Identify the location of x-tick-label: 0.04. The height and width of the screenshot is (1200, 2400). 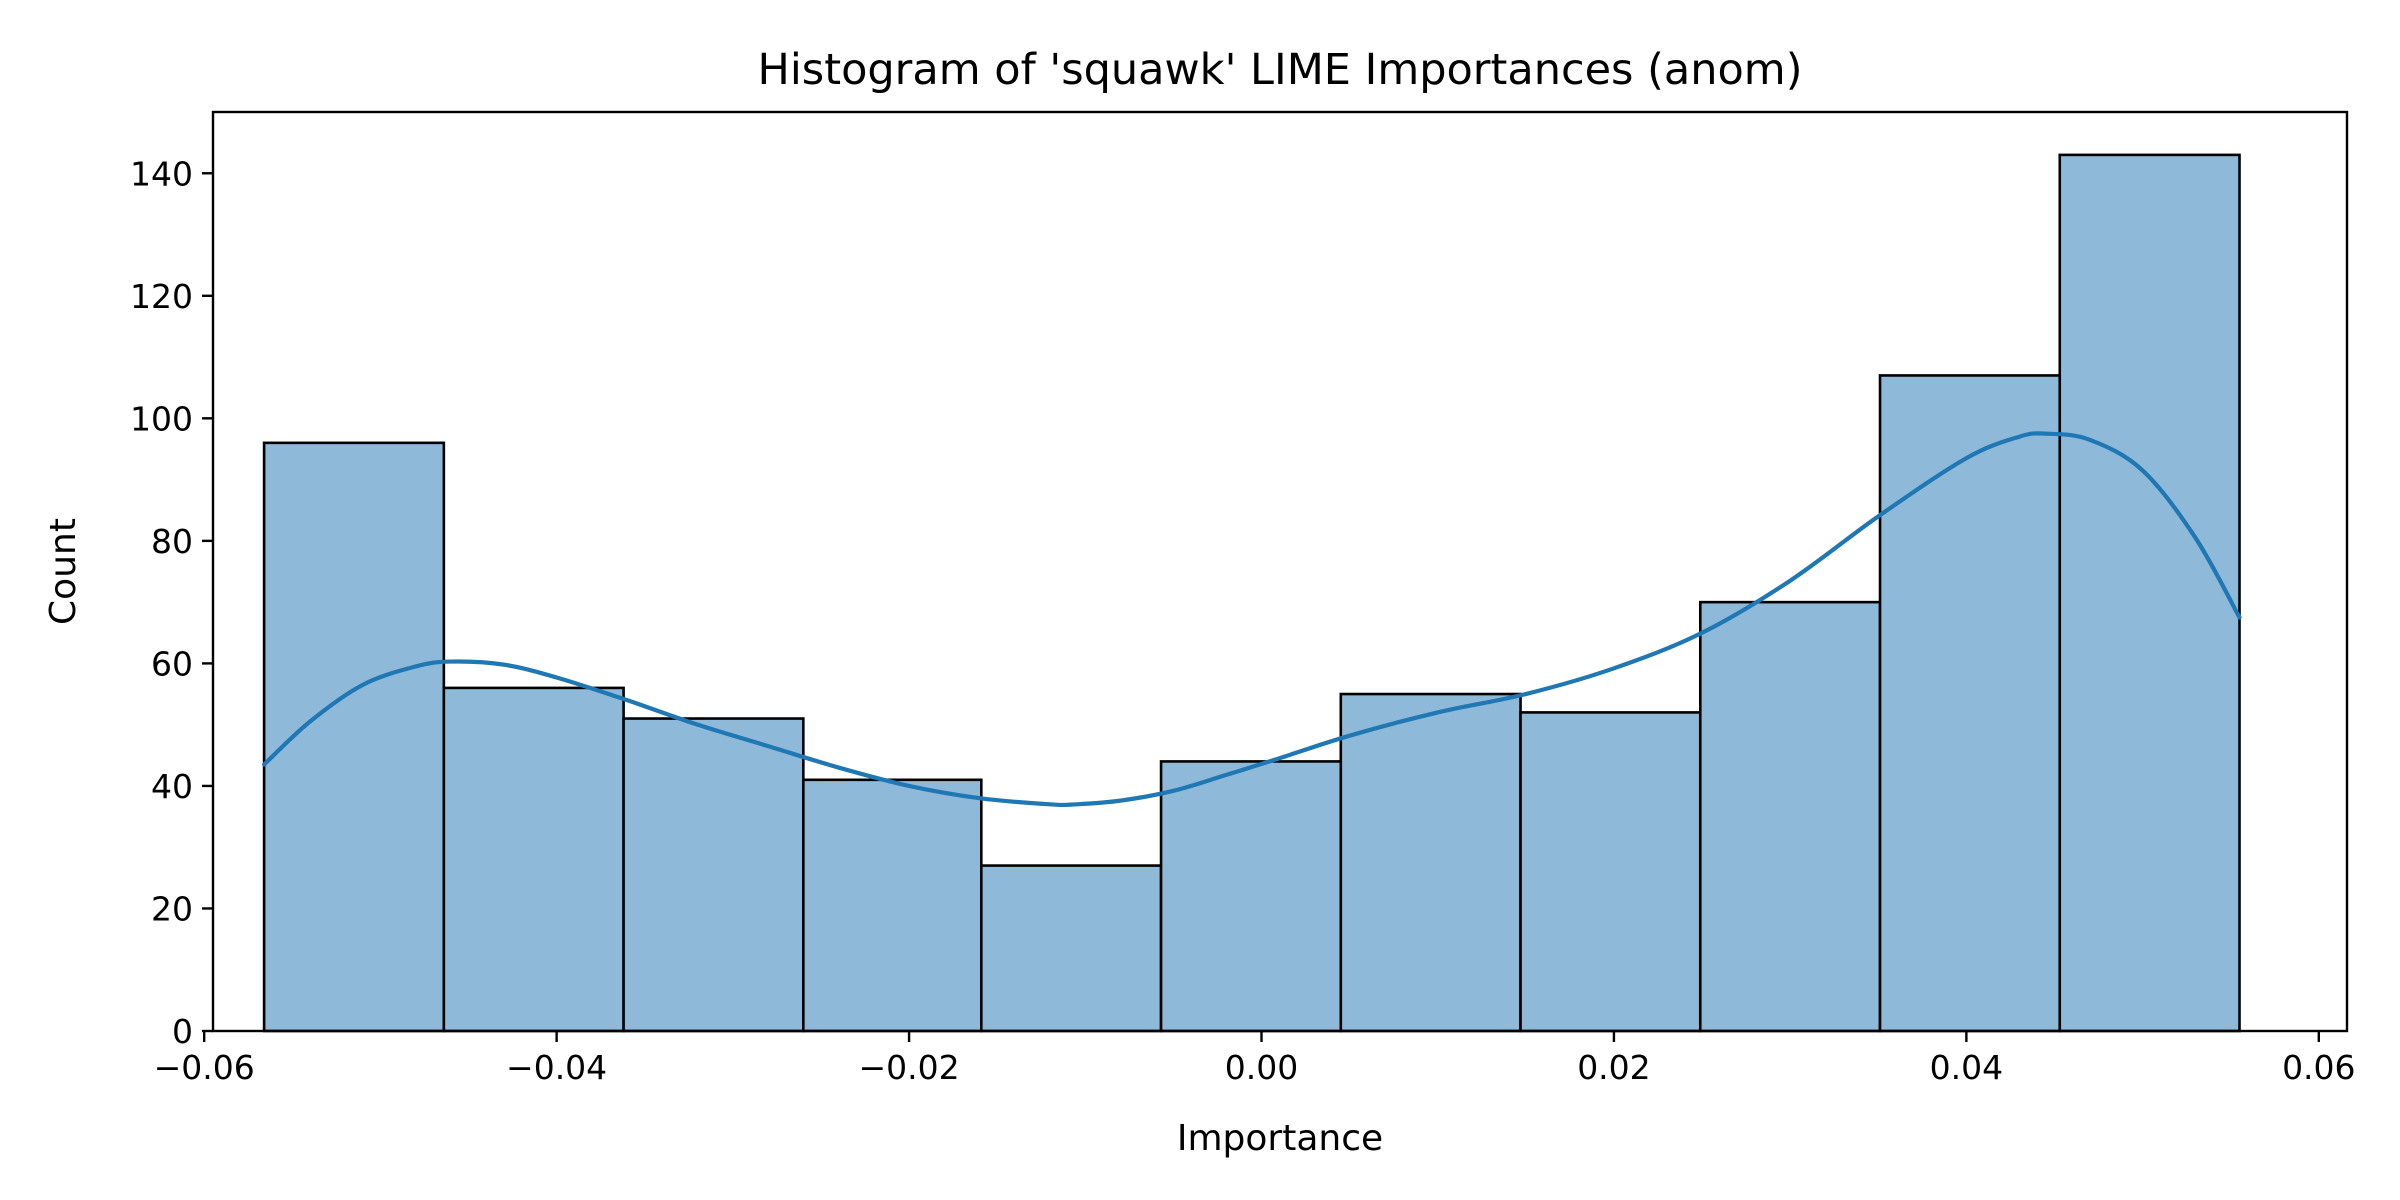
(1966, 1067).